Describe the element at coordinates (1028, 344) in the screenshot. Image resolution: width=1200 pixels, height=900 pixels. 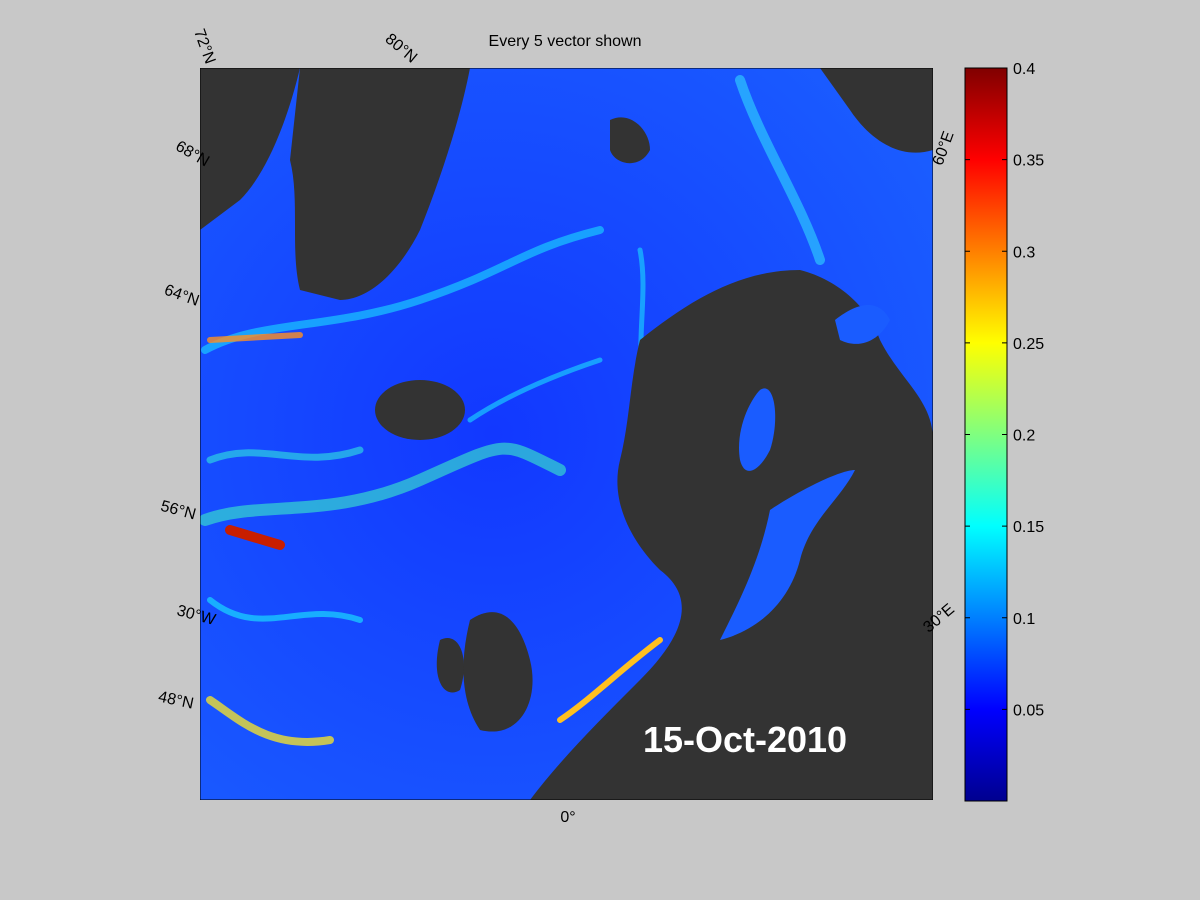
I see `colorbar-tick-label: 0.25` at that location.